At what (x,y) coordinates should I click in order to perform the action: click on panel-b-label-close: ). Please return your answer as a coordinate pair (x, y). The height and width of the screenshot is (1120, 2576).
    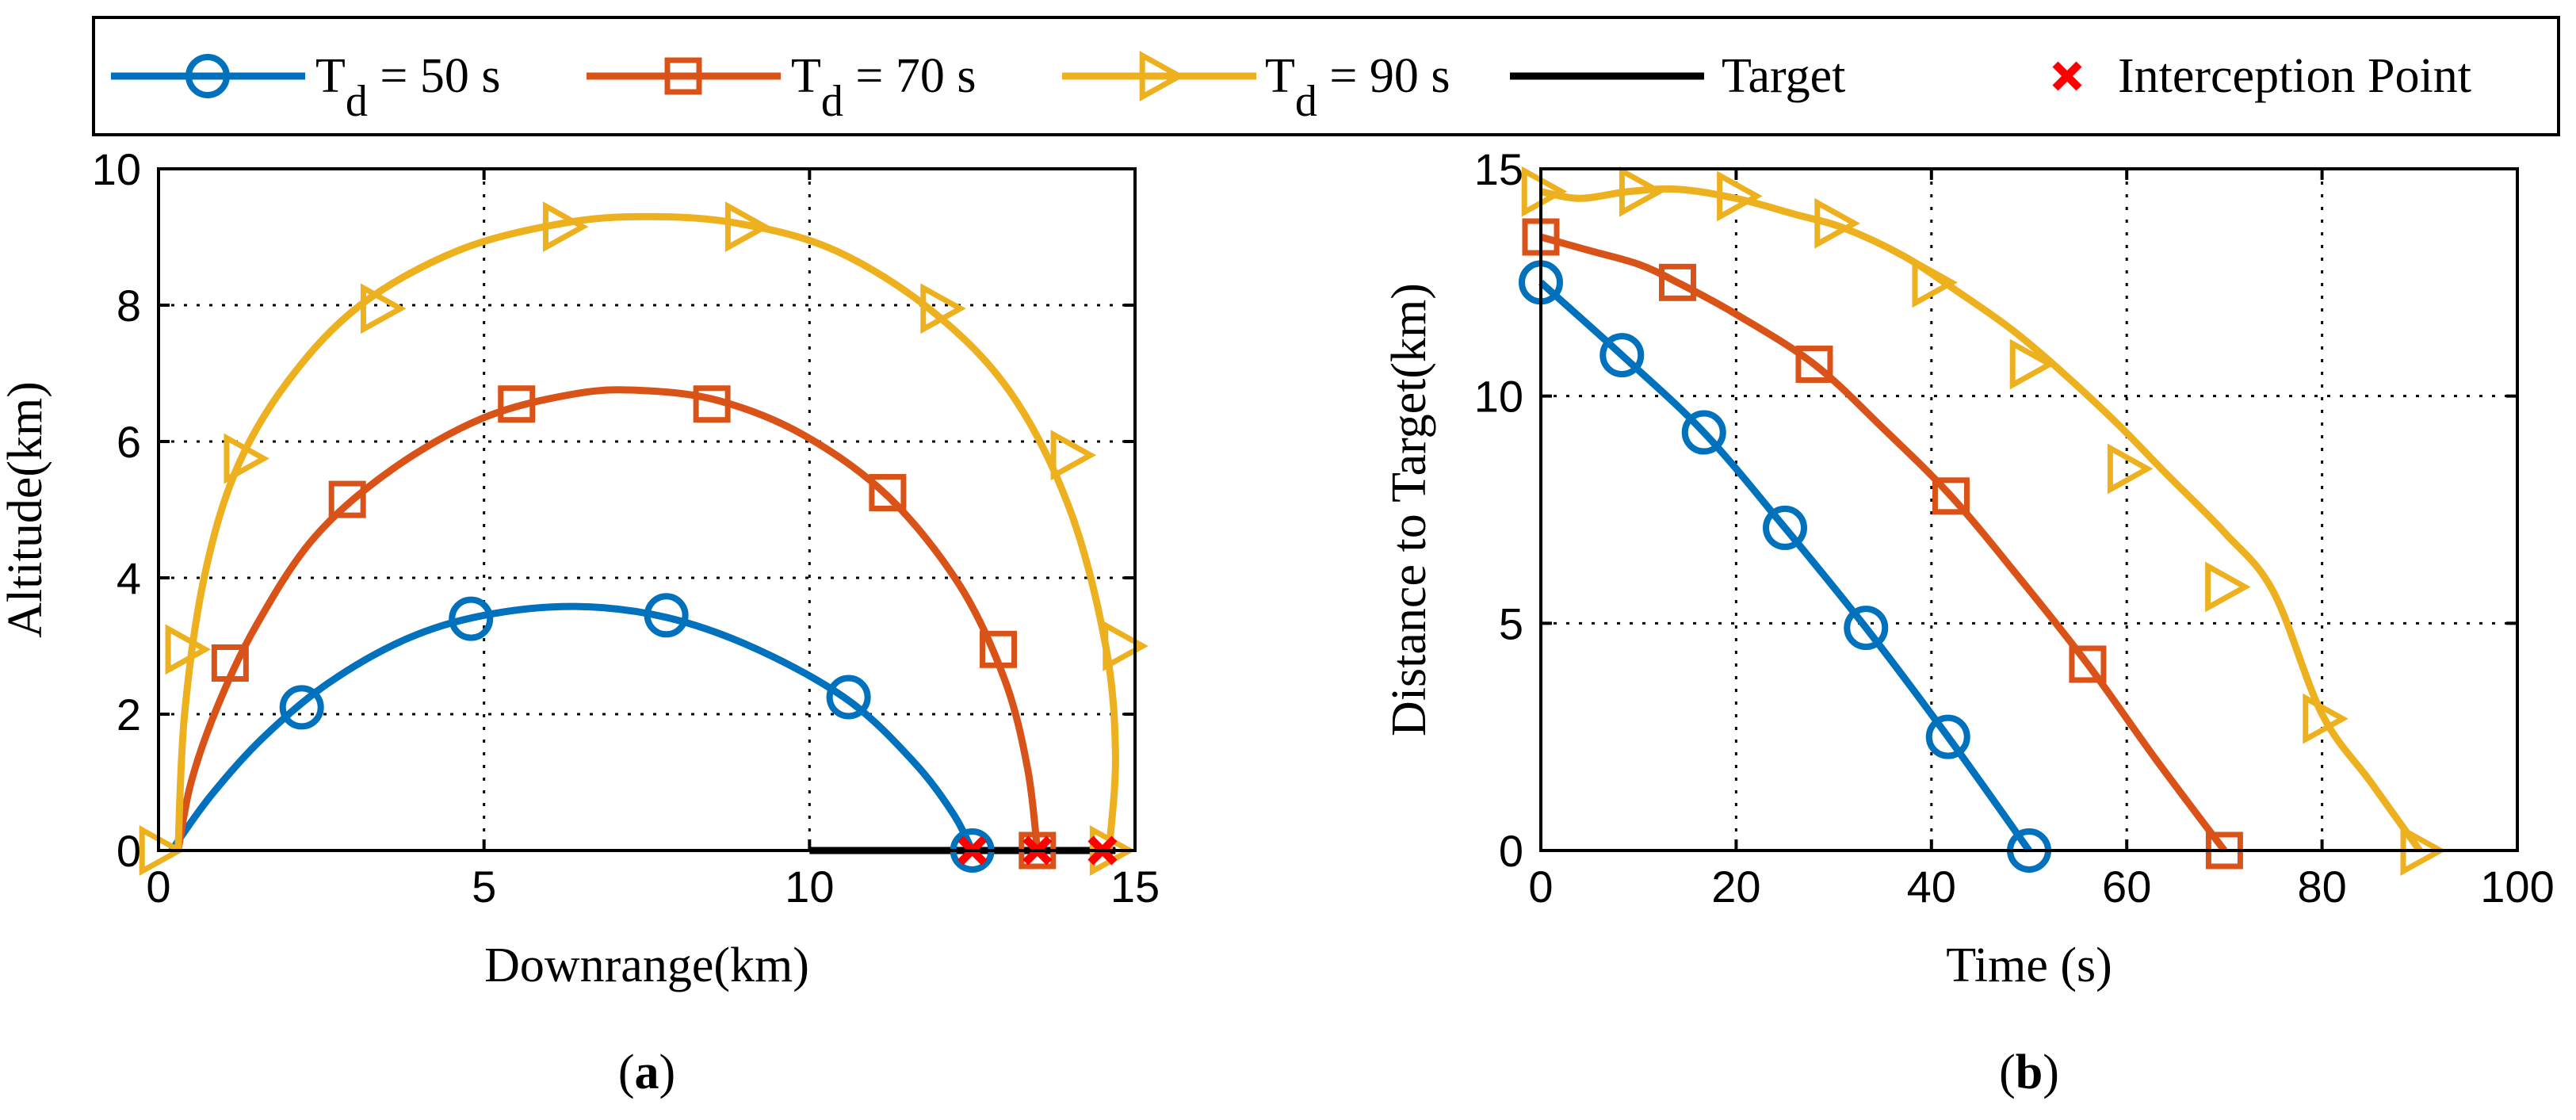
    Looking at the image, I should click on (2051, 1072).